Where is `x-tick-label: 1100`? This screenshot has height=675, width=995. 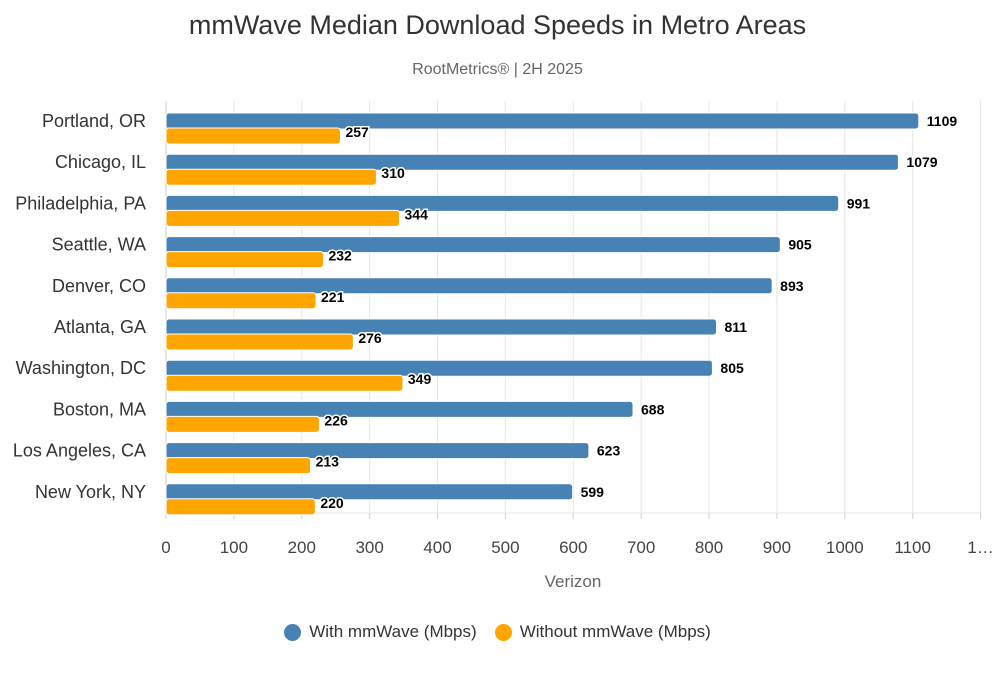
x-tick-label: 1100 is located at coordinates (912, 547).